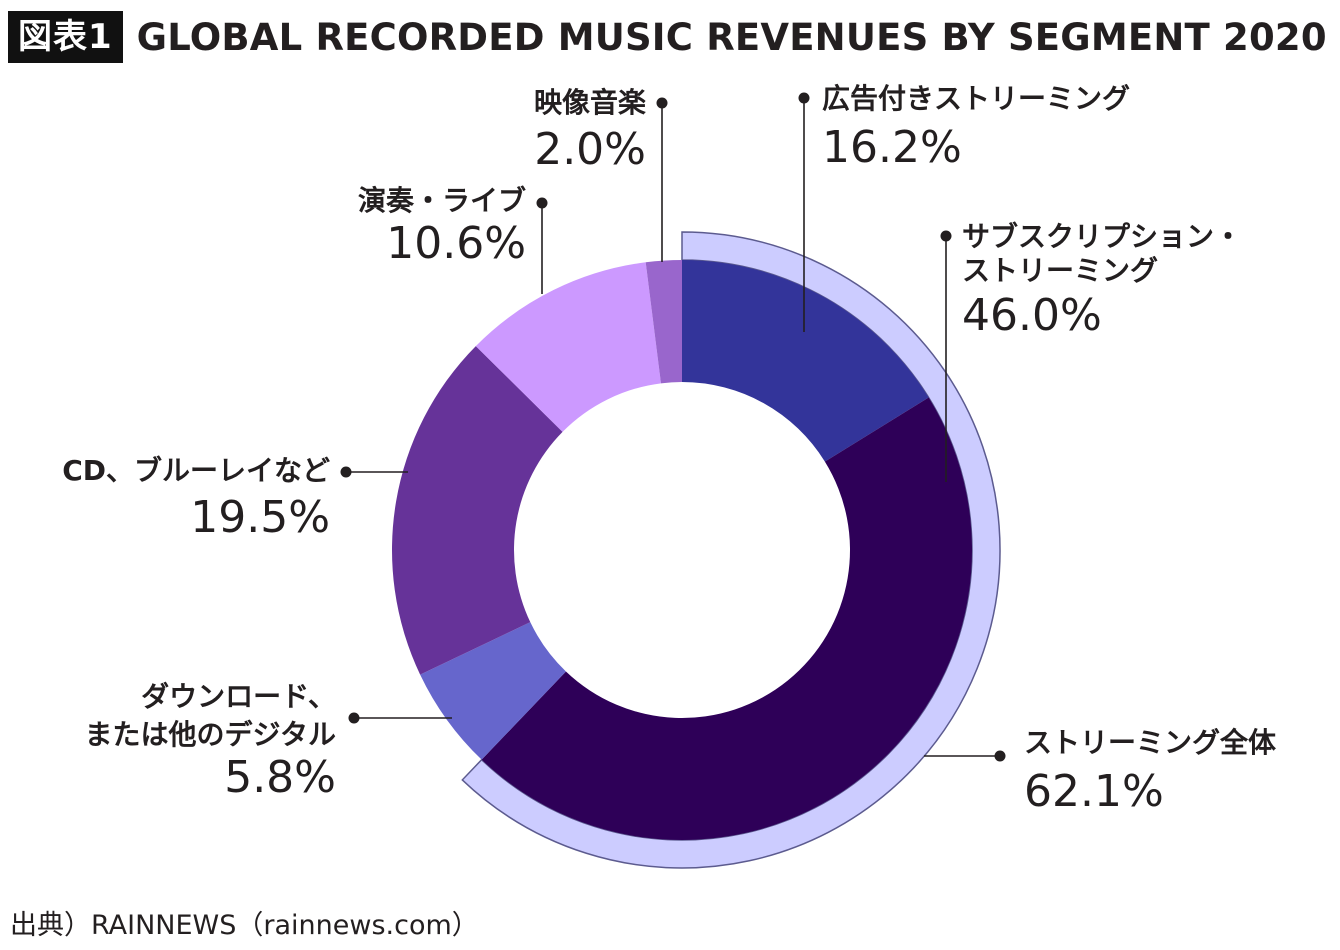 The width and height of the screenshot is (1340, 950). Describe the element at coordinates (804, 98) in the screenshot. I see `leader-dot-ad-supported` at that location.